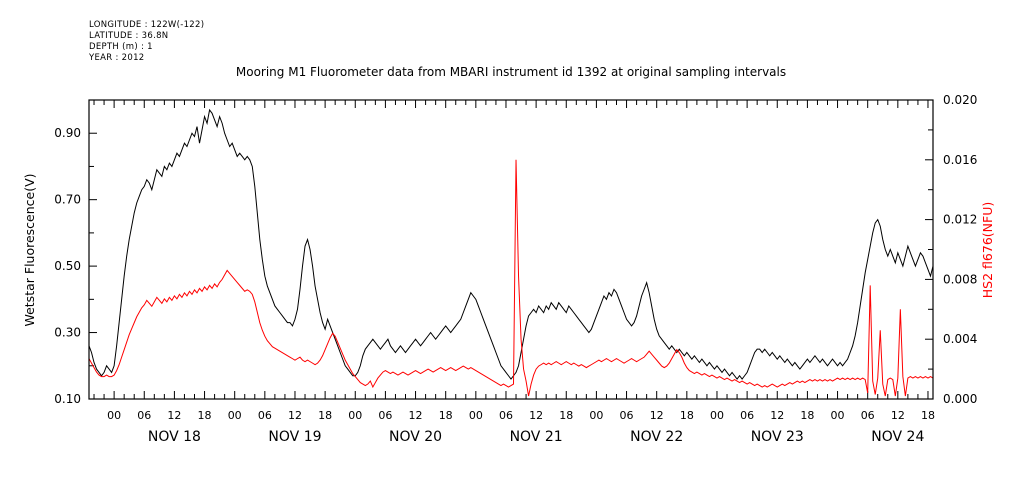 The image size is (1009, 504). Describe the element at coordinates (951, 249) in the screenshot. I see `y-axis-right-ticks: 0.000 0.004 0.008 0.012 0.016 0.020` at that location.